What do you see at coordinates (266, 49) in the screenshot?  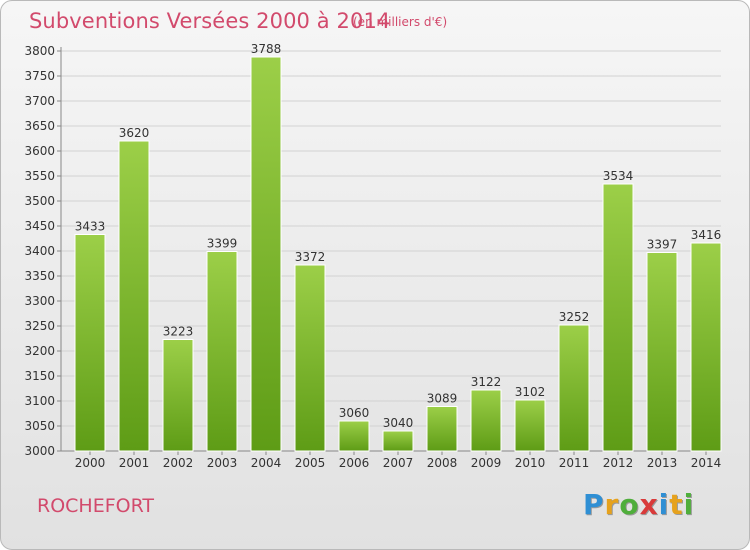 I see `data-label: 3788` at bounding box center [266, 49].